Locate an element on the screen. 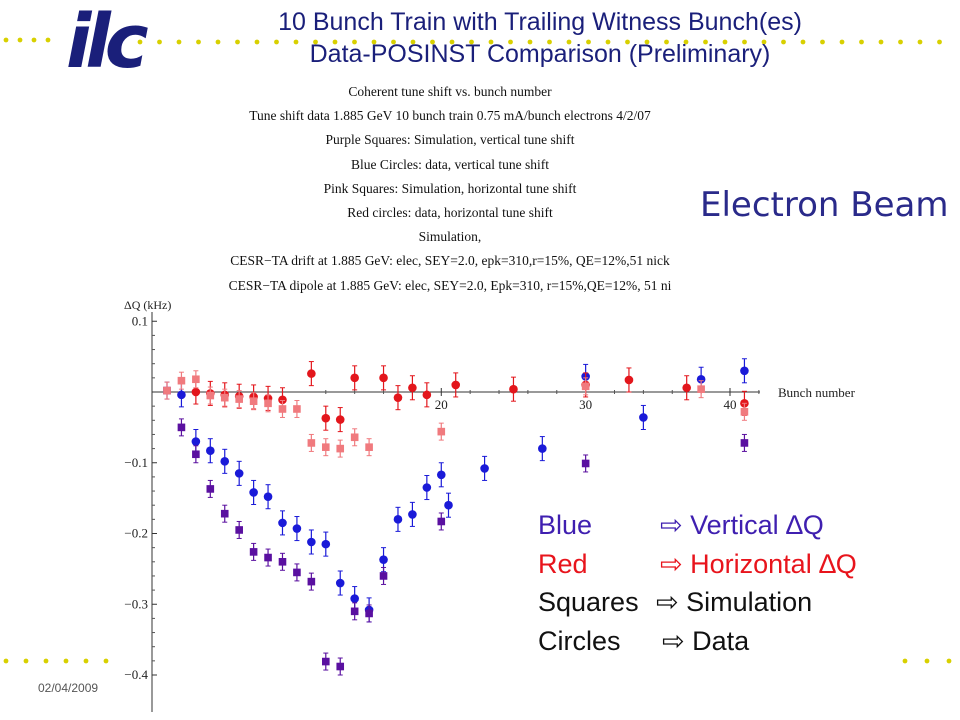 This screenshot has width=960, height=720. electron-beam-label: Electron Beam is located at coordinates (824, 205).